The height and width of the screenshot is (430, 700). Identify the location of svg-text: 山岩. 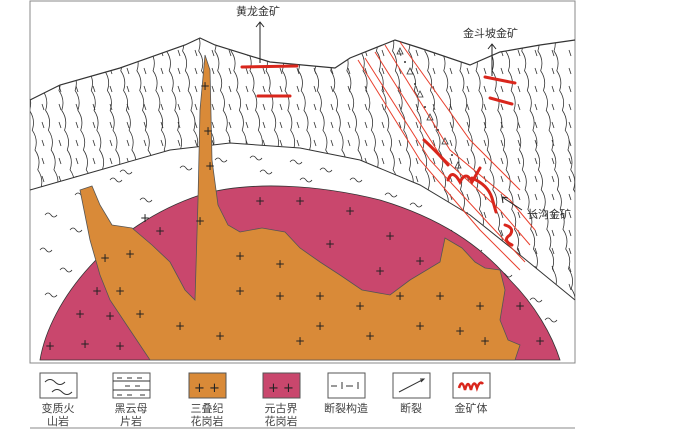
(58, 421).